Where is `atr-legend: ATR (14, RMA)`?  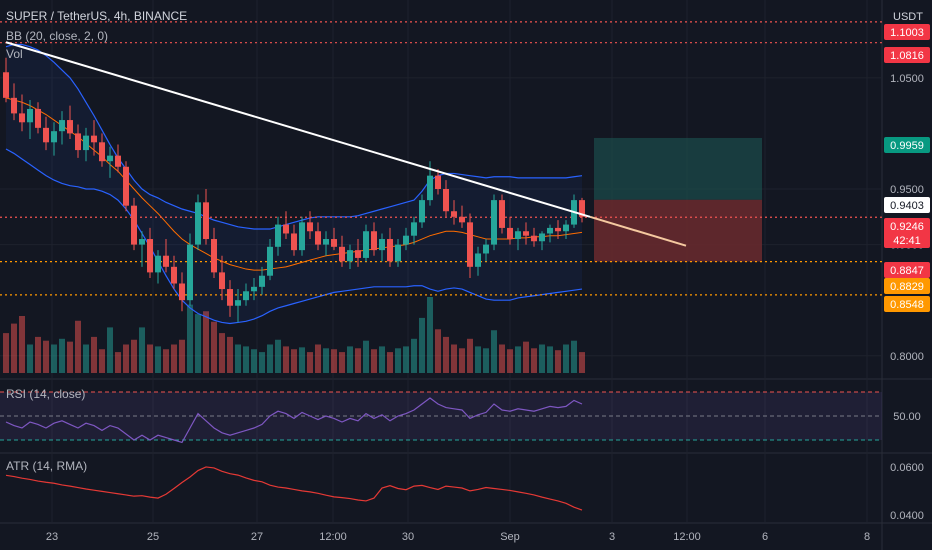
atr-legend: ATR (14, RMA) is located at coordinates (46, 466).